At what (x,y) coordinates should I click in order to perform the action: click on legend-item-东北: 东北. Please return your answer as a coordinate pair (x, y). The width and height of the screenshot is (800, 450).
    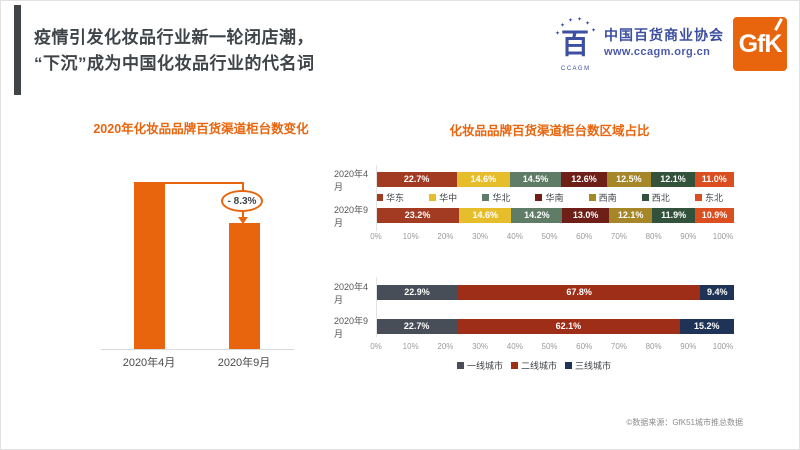
    Looking at the image, I should click on (708, 197).